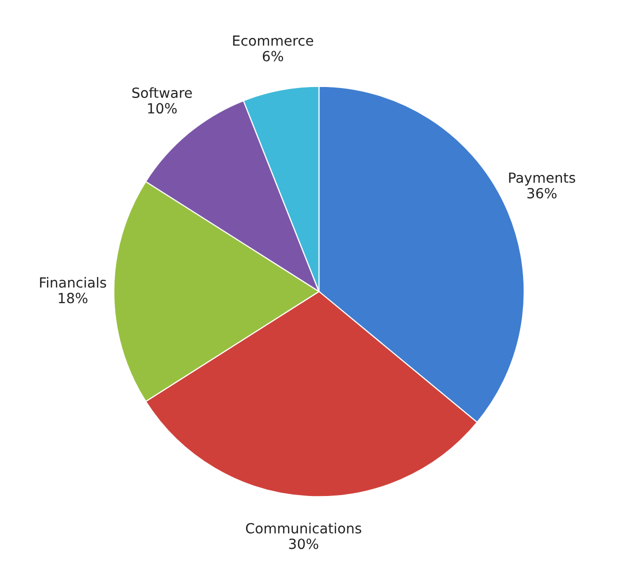  Describe the element at coordinates (541, 193) in the screenshot. I see `data-label: 36%` at that location.